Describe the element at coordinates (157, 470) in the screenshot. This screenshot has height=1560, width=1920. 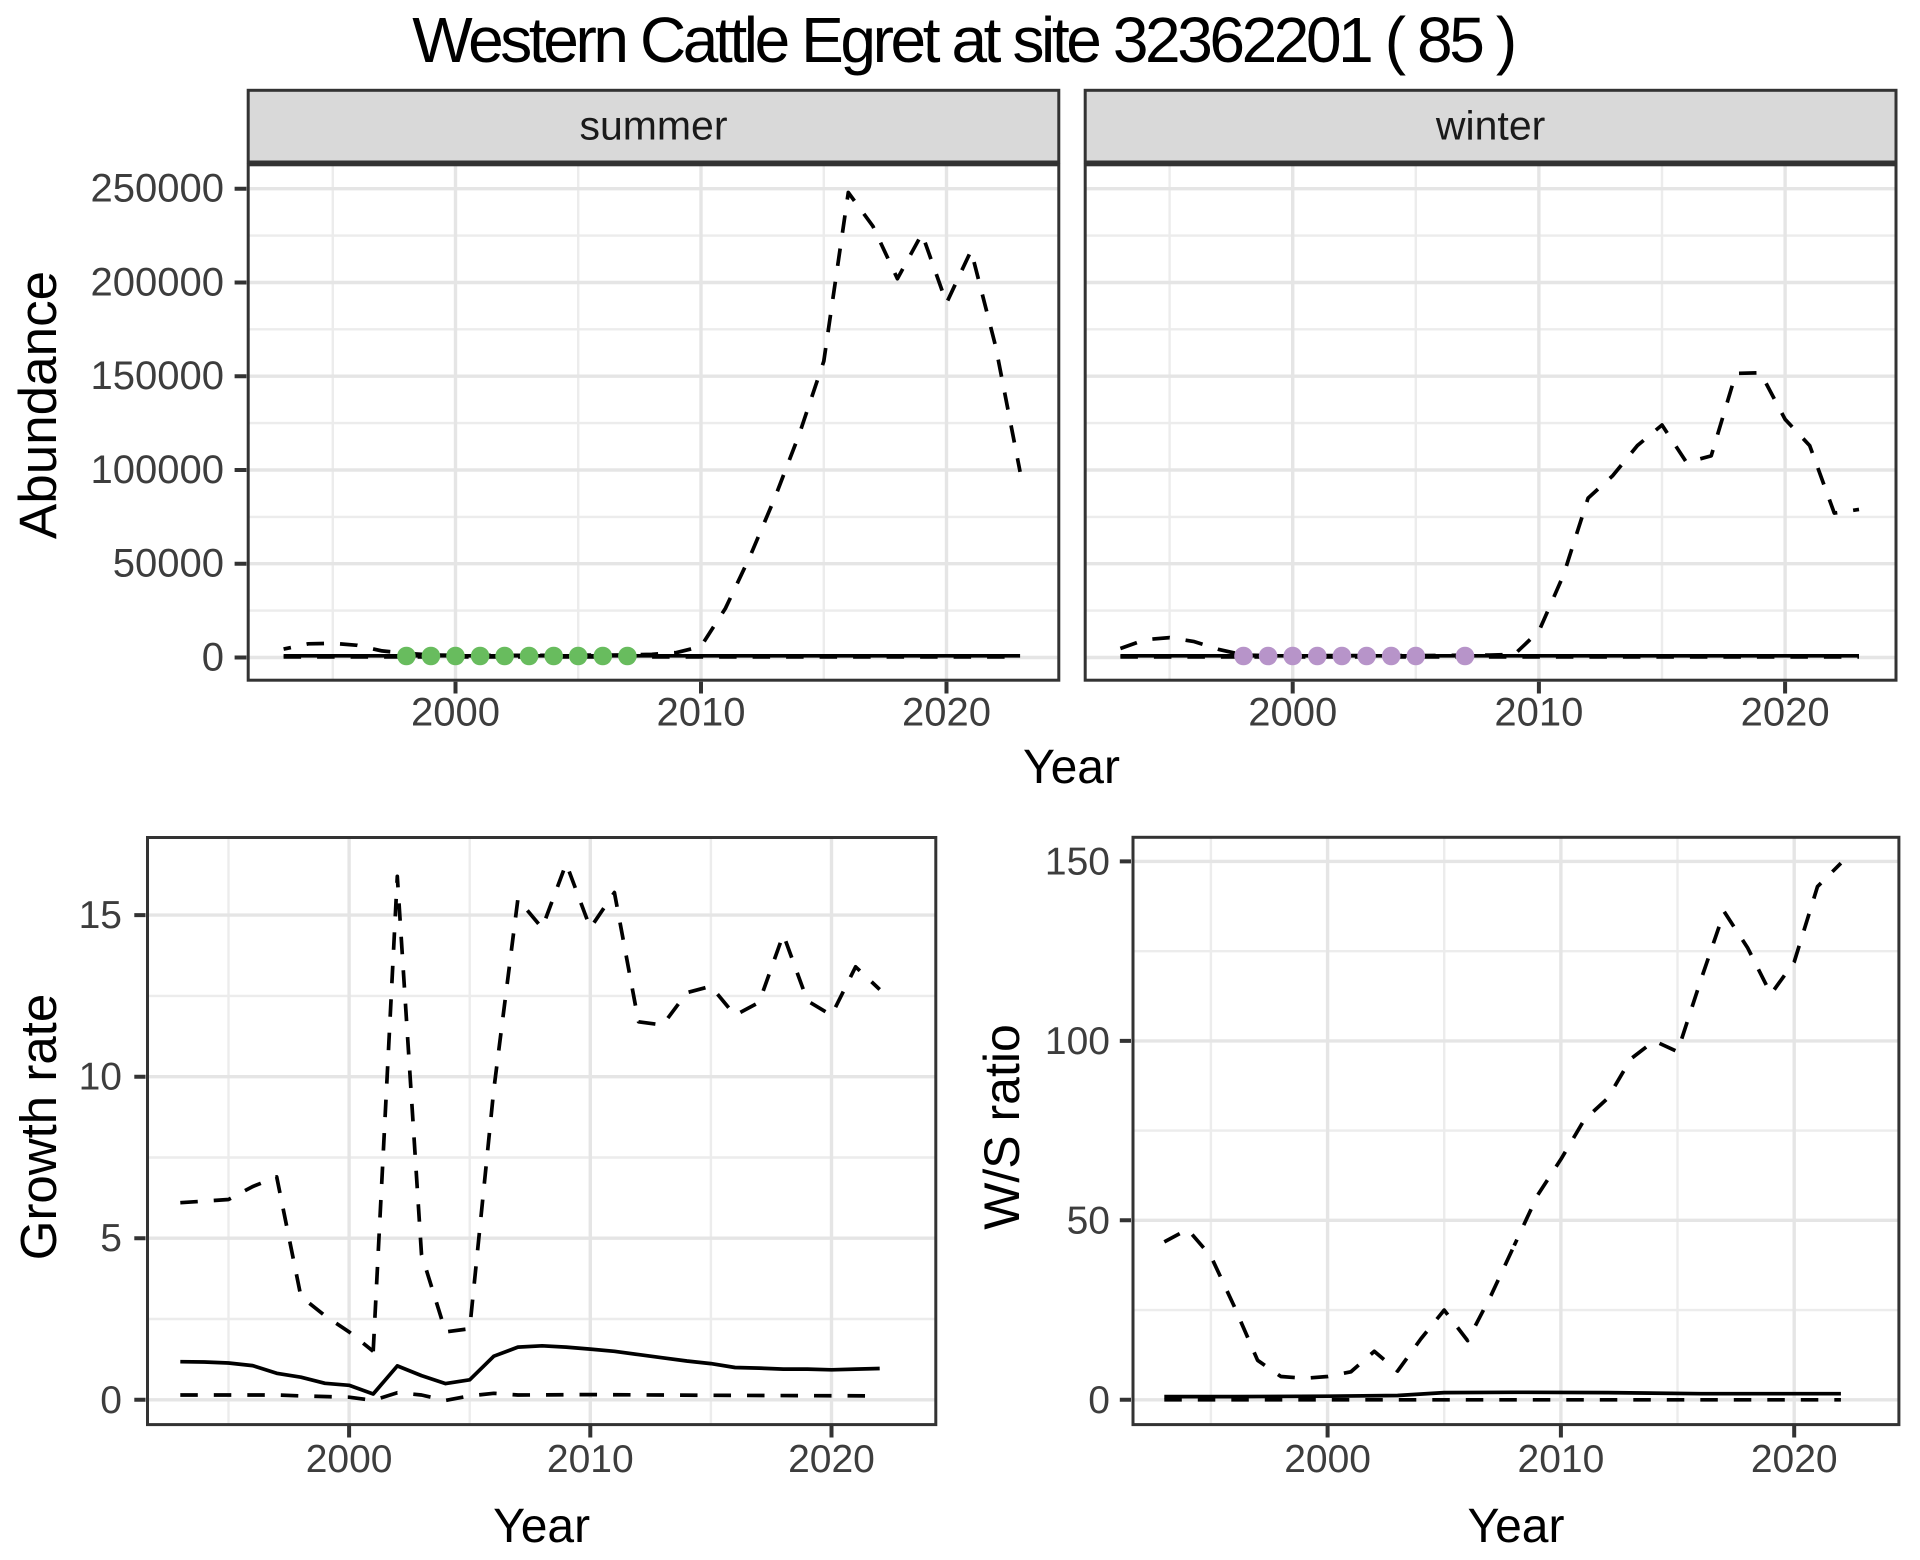
I see `svg-text: 100000` at that location.